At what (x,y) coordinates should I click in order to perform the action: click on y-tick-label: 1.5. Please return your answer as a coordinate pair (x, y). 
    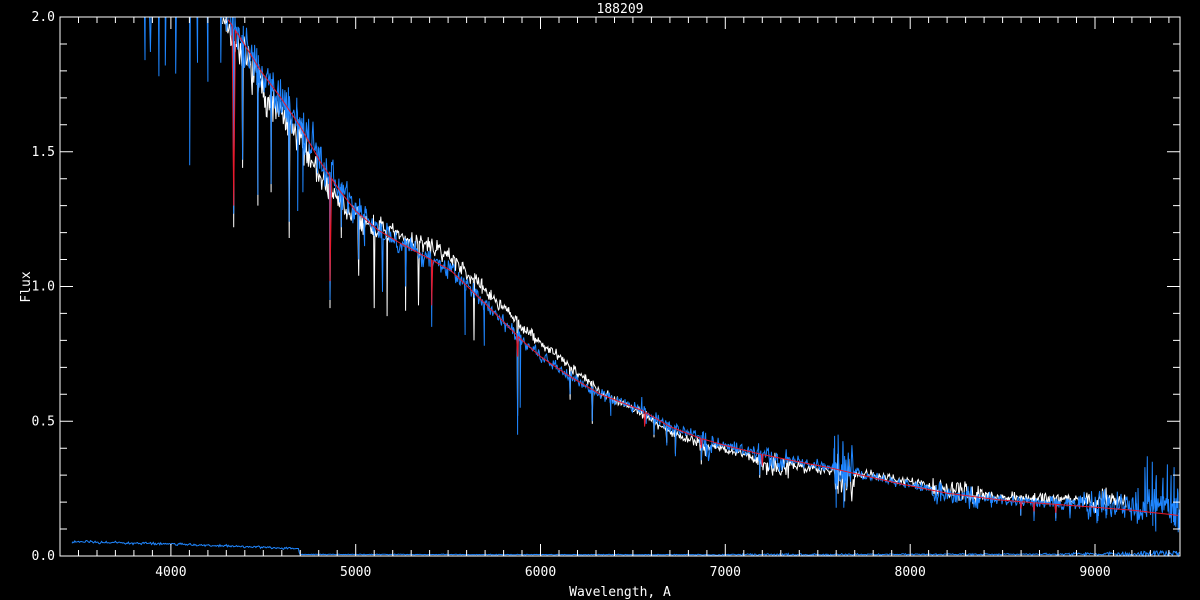
    Looking at the image, I should click on (43, 152).